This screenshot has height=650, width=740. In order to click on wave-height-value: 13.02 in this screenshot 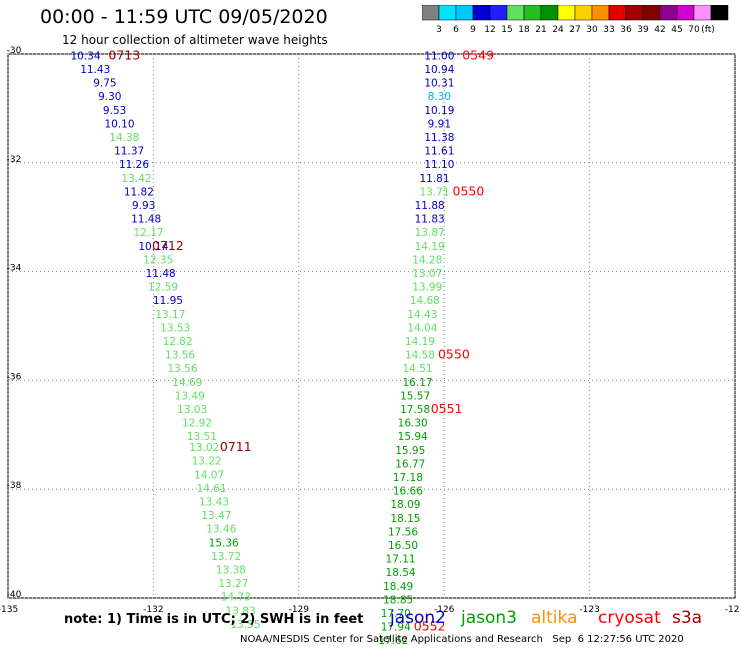, I will do `click(204, 448)`.